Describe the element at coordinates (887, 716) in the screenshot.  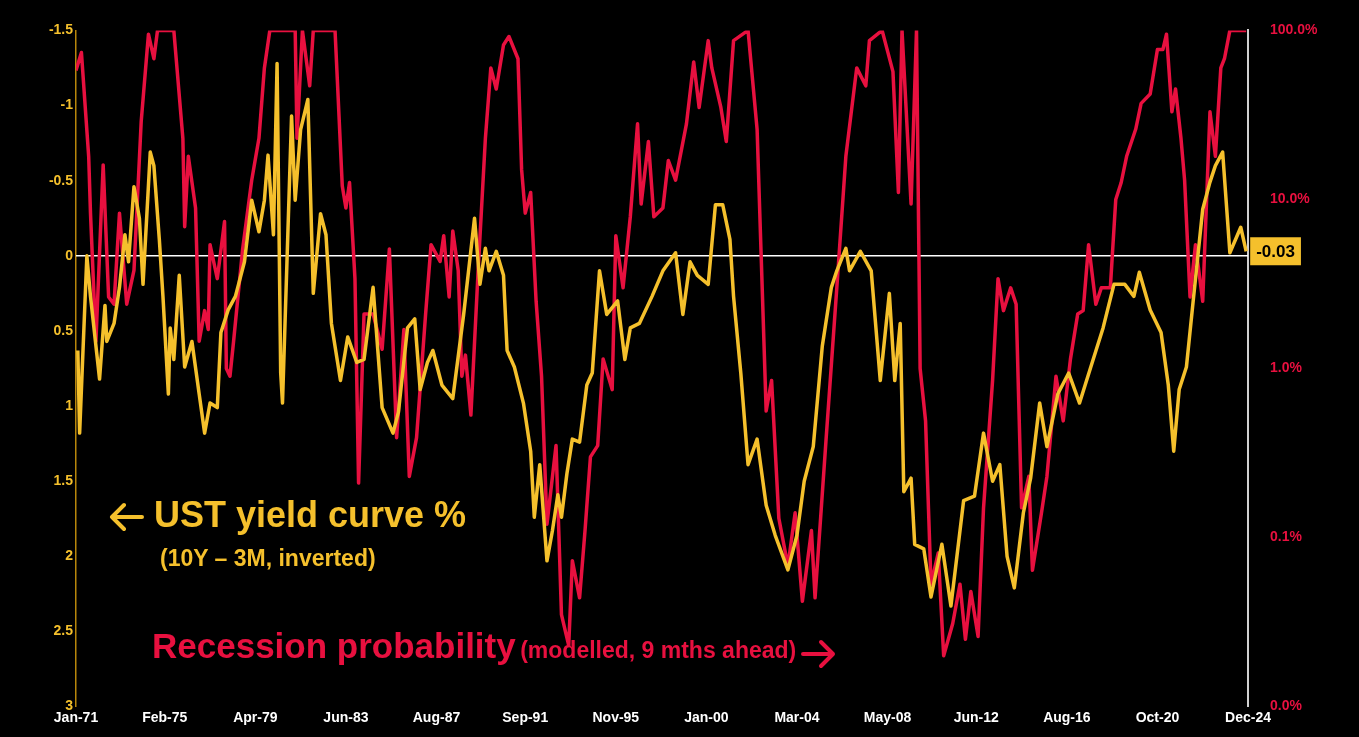
I see `x-tick-label: May-08` at that location.